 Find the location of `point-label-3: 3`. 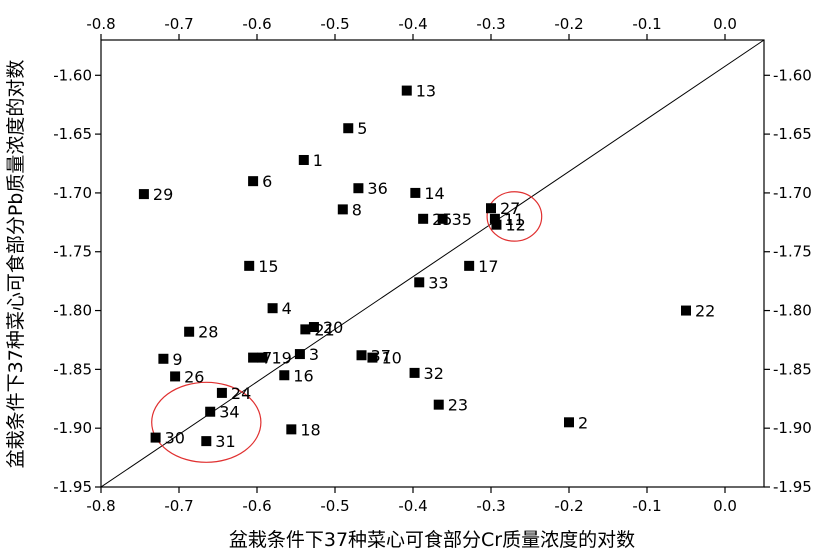

point-label-3: 3 is located at coordinates (314, 354).